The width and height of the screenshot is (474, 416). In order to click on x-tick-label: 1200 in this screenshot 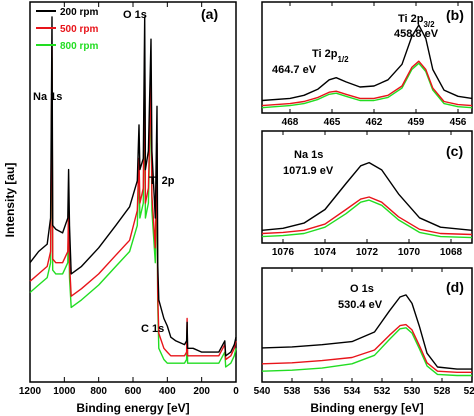, I will do `click(30, 391)`.